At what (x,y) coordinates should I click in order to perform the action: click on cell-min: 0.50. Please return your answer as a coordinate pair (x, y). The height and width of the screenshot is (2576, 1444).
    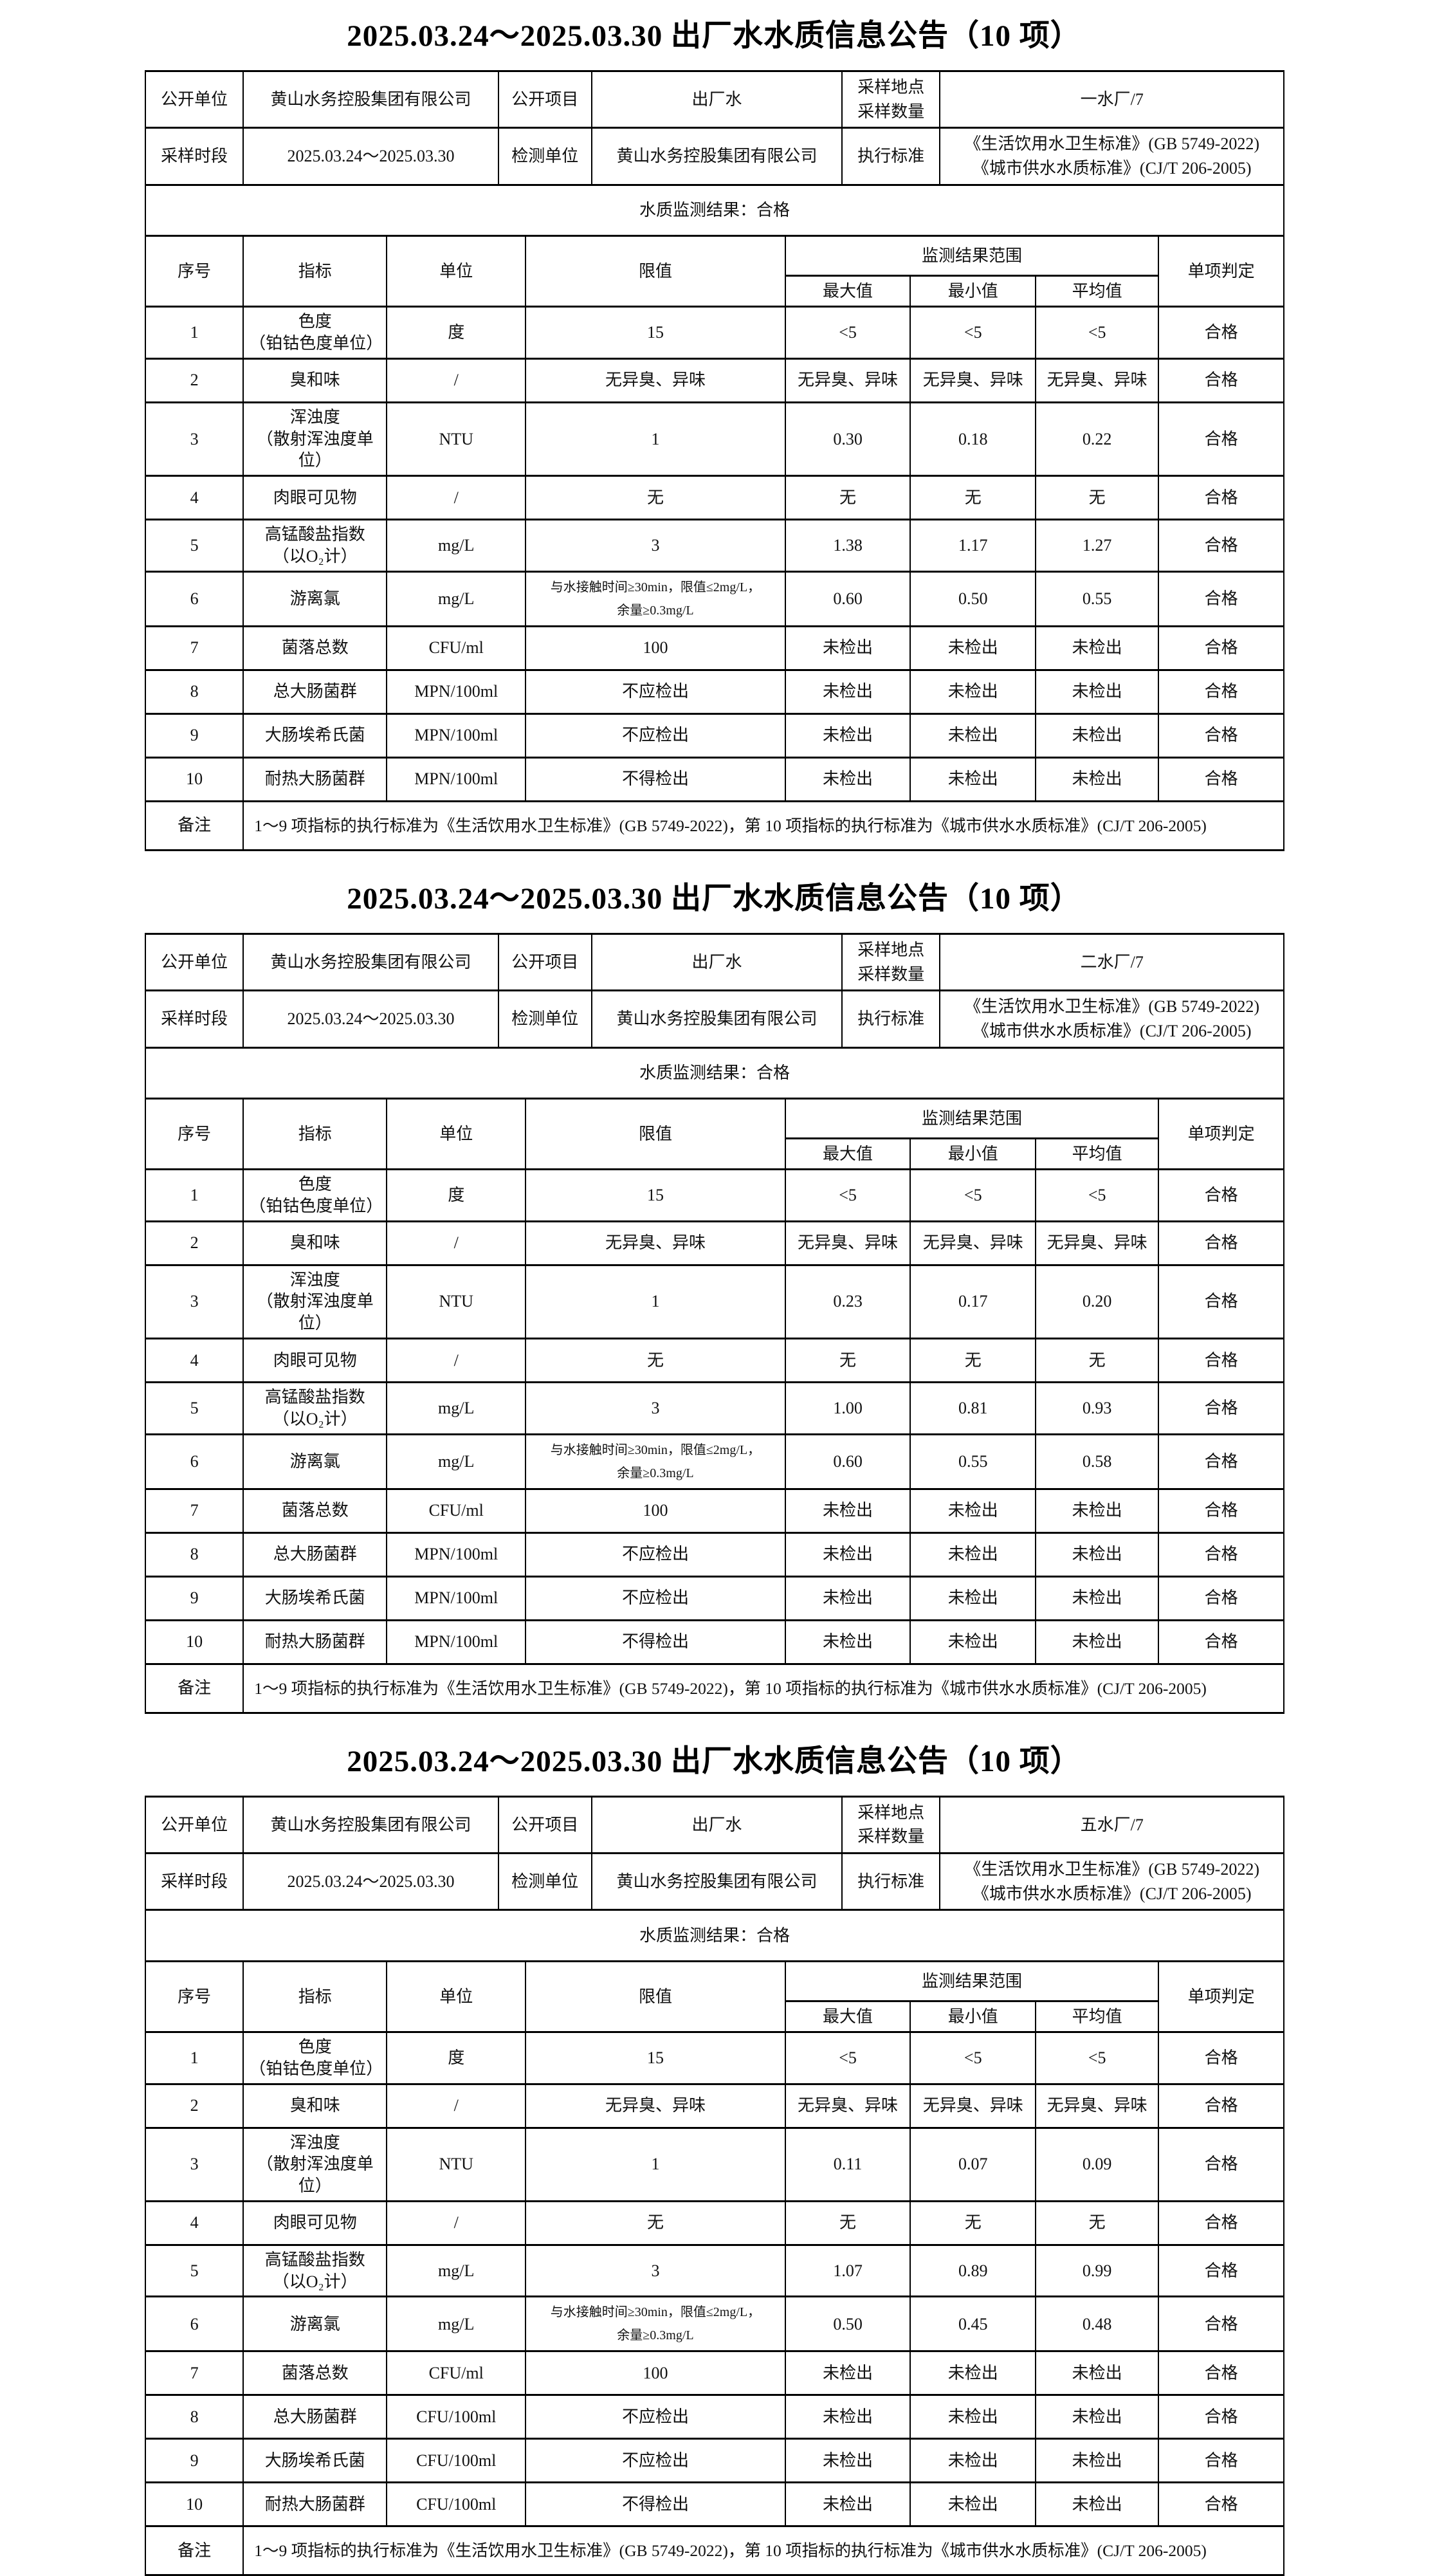
    Looking at the image, I should click on (973, 598).